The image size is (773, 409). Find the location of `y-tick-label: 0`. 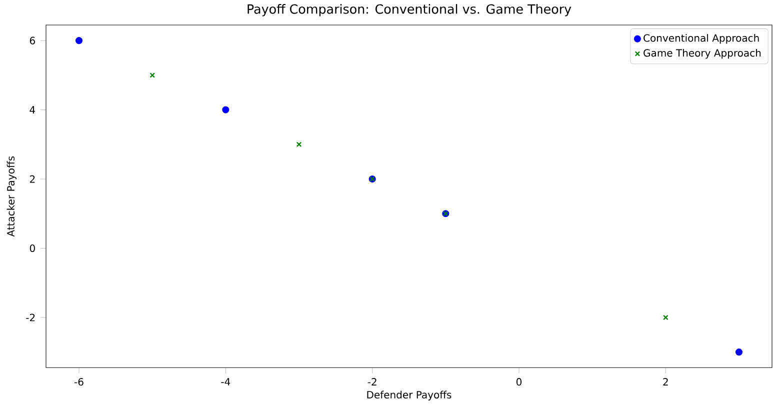

y-tick-label: 0 is located at coordinates (32, 248).